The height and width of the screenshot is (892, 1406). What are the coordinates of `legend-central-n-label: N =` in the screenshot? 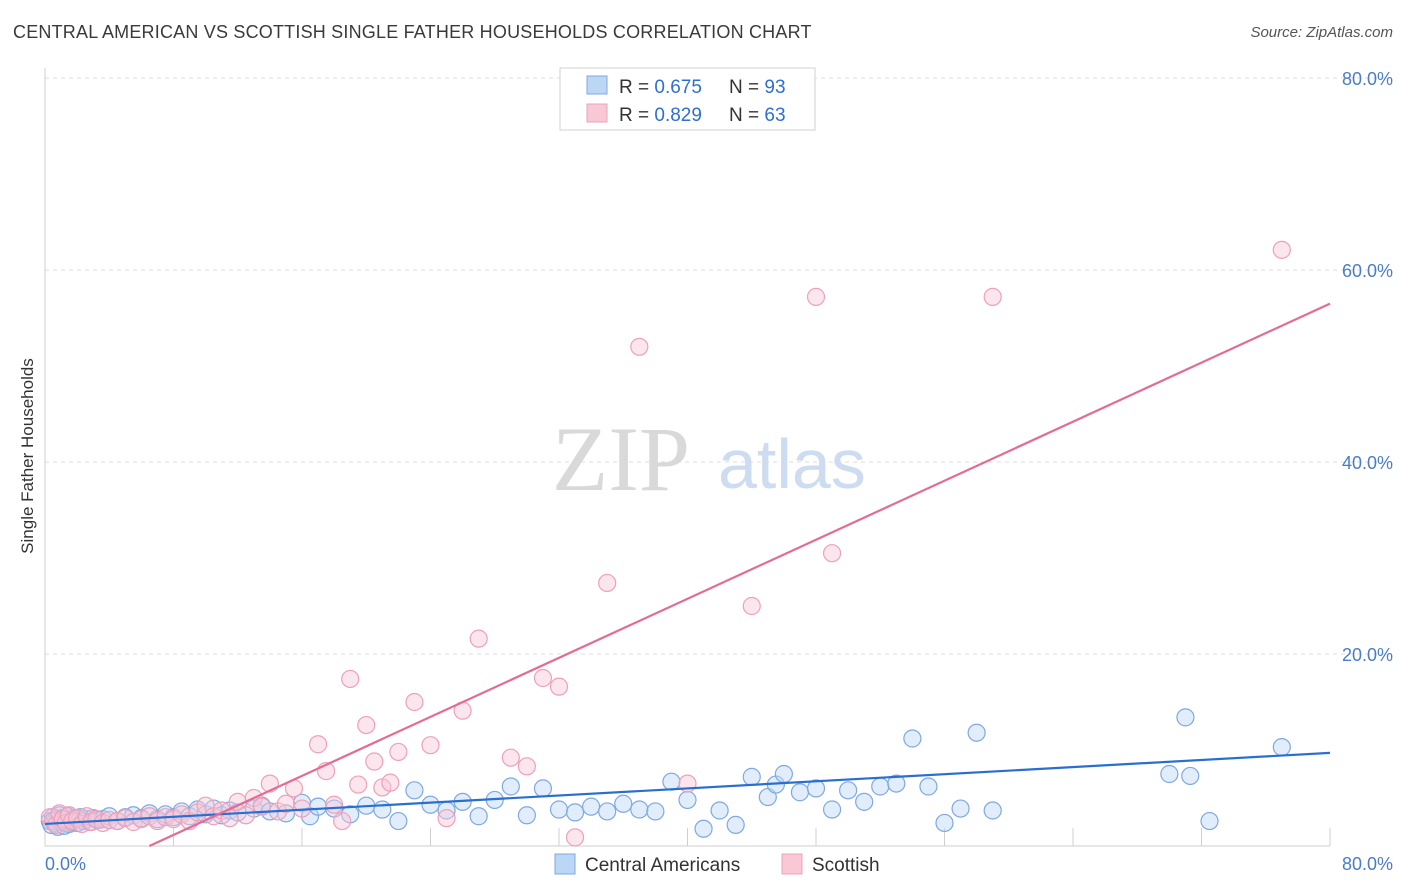 It's located at (746, 87).